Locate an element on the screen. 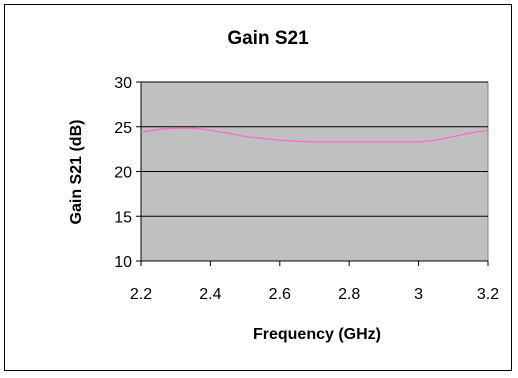  y-tick-label: 25 is located at coordinates (123, 128).